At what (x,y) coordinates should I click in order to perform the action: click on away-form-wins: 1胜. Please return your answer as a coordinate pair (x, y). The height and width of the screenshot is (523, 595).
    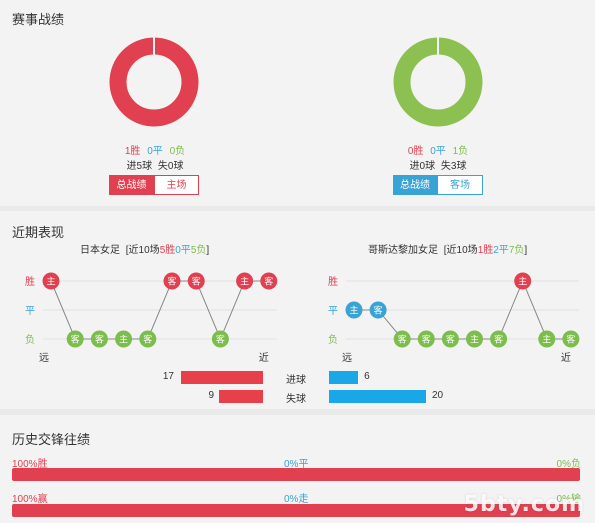
    Looking at the image, I should click on (485, 250).